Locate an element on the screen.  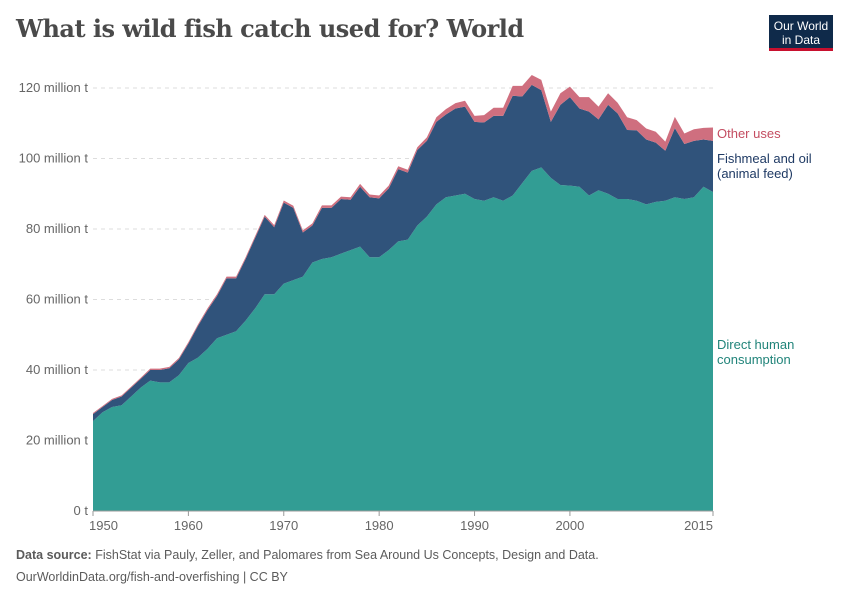
series-label: consumption is located at coordinates (754, 359).